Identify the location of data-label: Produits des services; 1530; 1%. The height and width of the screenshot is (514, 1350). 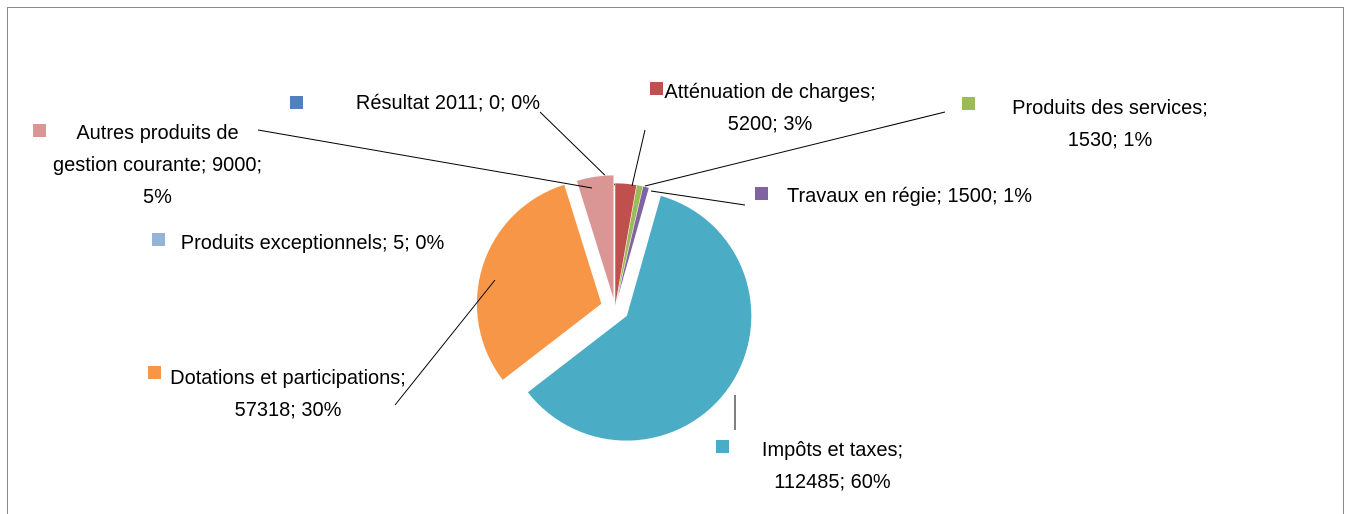
(1110, 124).